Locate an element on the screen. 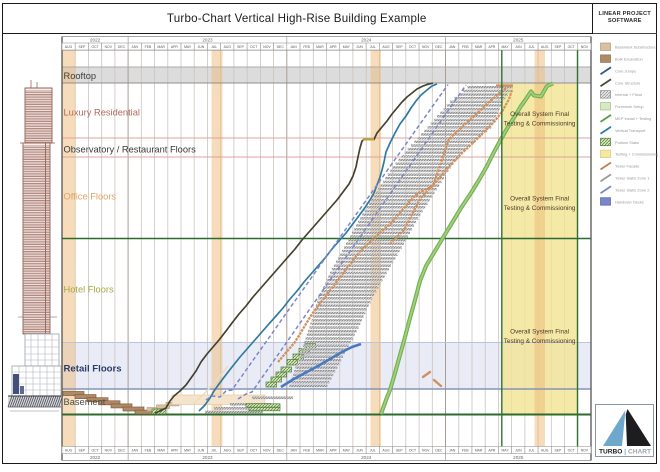 The width and height of the screenshot is (660, 472). svg-text: TURBO | CHART is located at coordinates (625, 452).